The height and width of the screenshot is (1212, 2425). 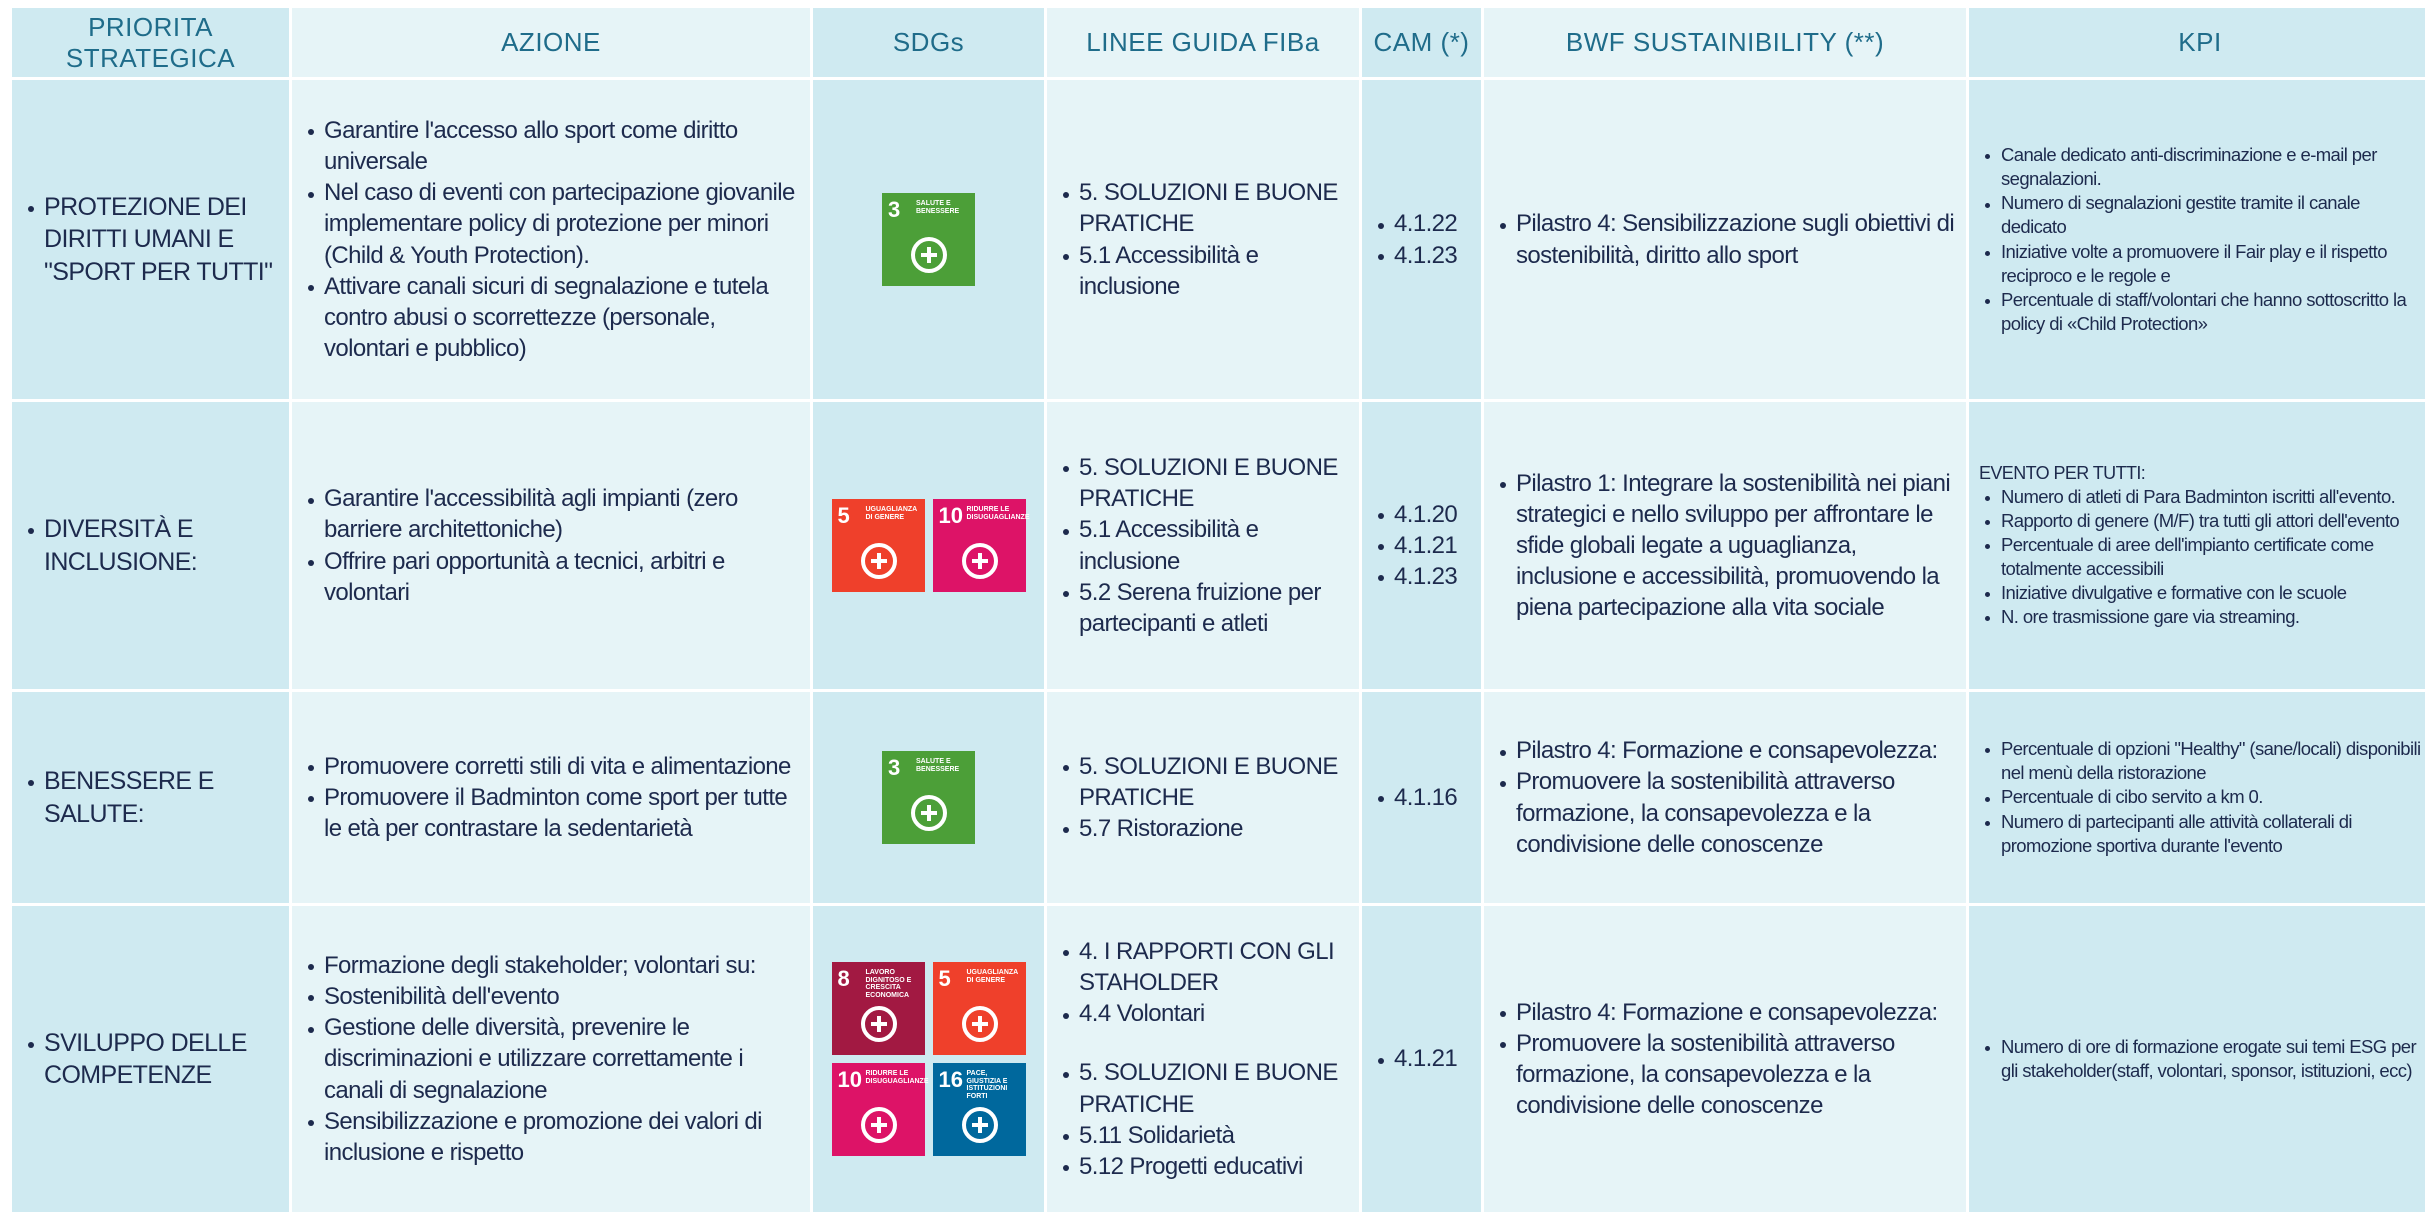 I want to click on kpi: N. ore trasmissione gare via streaming., so click(x=2203, y=617).